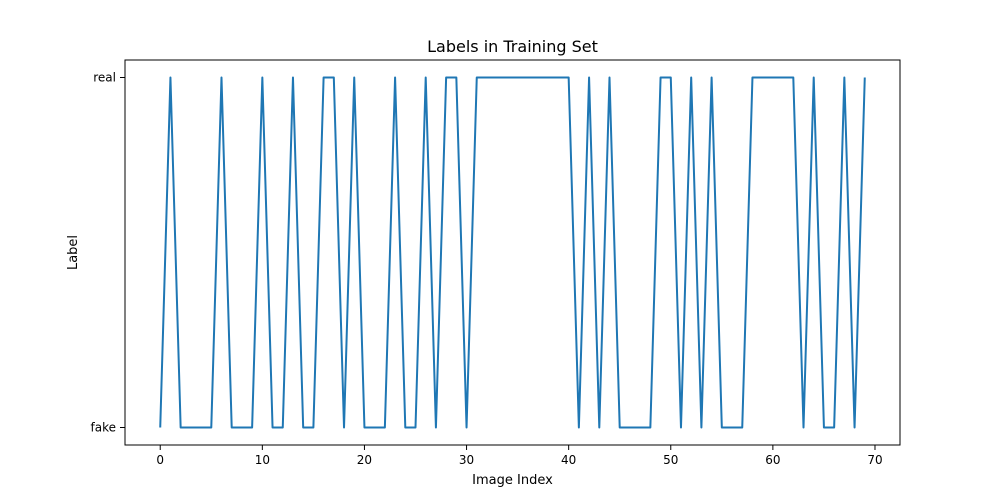 Image resolution: width=1000 pixels, height=500 pixels. Describe the element at coordinates (262, 460) in the screenshot. I see `x-tick-label: 10` at that location.